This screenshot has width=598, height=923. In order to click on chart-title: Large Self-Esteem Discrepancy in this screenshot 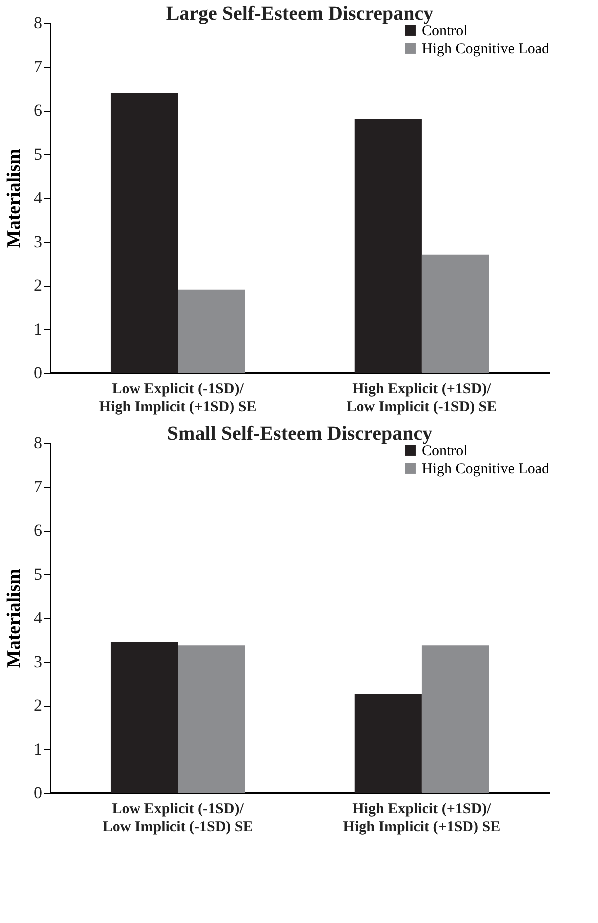, I will do `click(300, 14)`.